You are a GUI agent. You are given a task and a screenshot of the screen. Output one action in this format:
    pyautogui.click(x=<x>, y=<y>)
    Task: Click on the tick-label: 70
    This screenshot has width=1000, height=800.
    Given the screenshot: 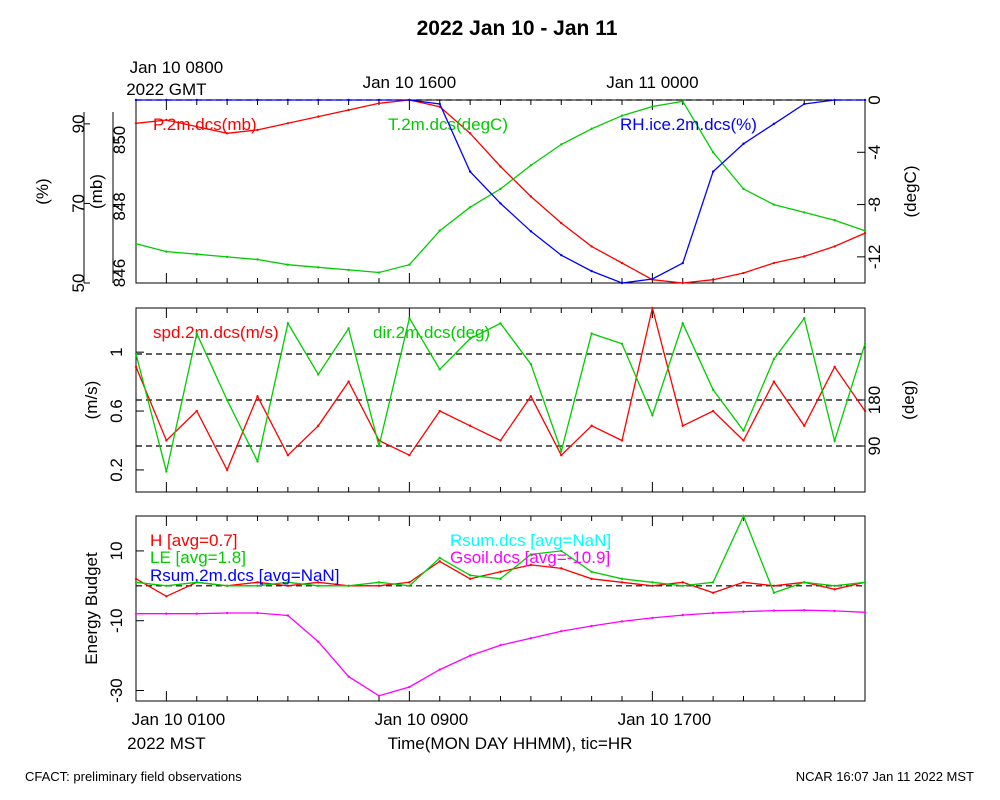 What is the action you would take?
    pyautogui.click(x=78, y=203)
    